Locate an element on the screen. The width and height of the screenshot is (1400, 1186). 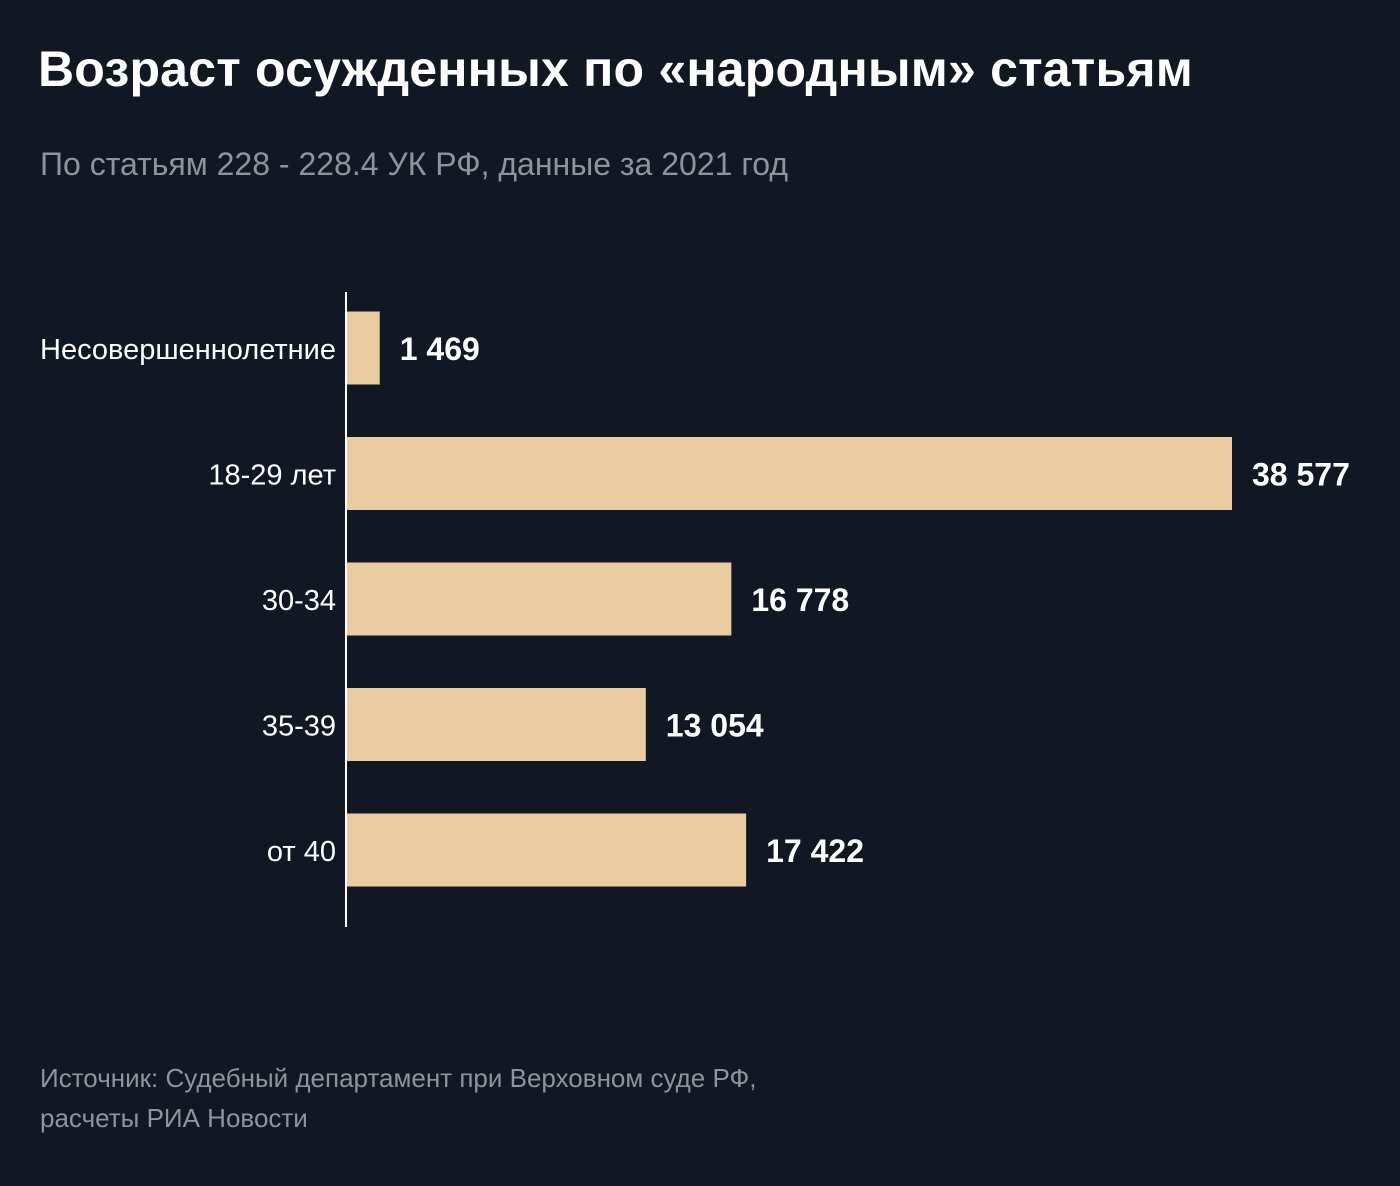
value-label: 17 422 is located at coordinates (815, 851).